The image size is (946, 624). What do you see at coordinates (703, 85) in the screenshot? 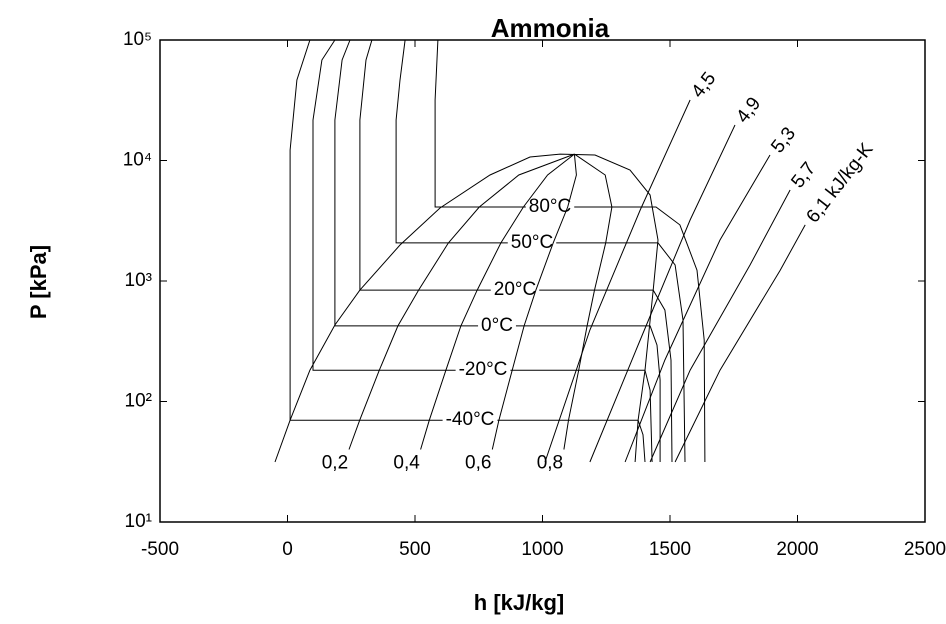
I see `isentrope-label: 4,5` at bounding box center [703, 85].